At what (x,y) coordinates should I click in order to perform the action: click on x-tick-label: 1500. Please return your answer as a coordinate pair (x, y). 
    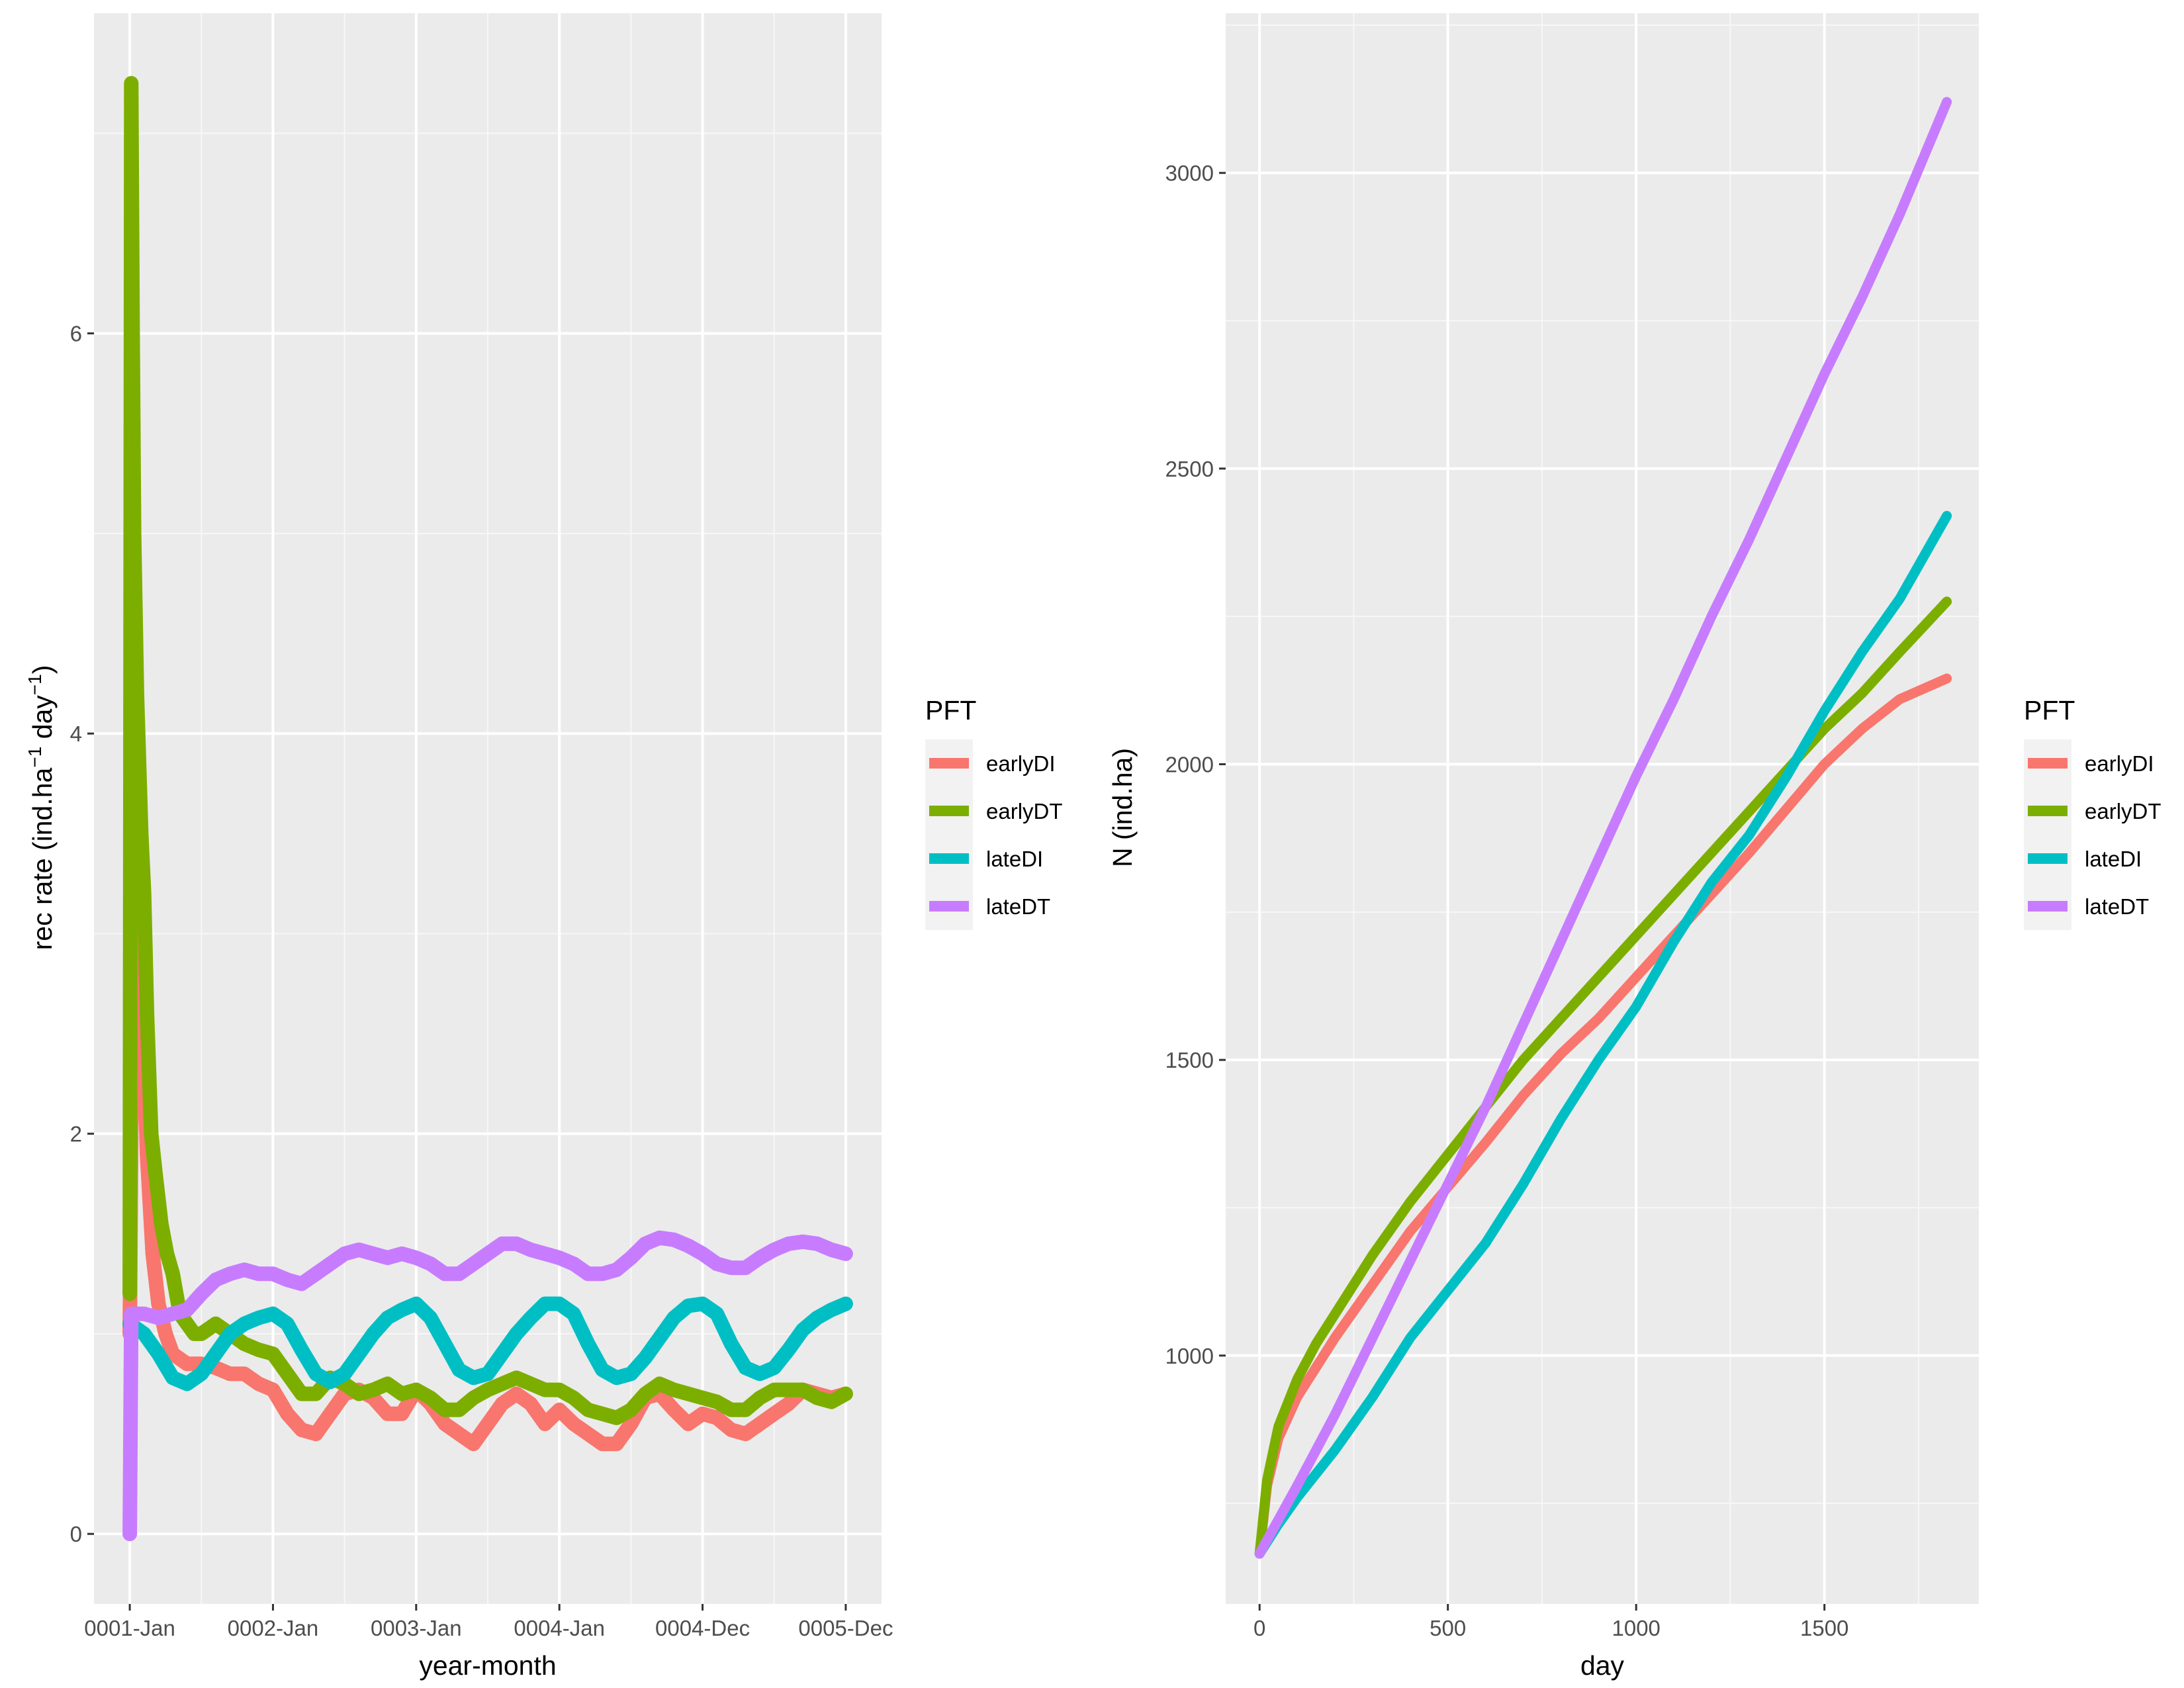
    Looking at the image, I should click on (1824, 1628).